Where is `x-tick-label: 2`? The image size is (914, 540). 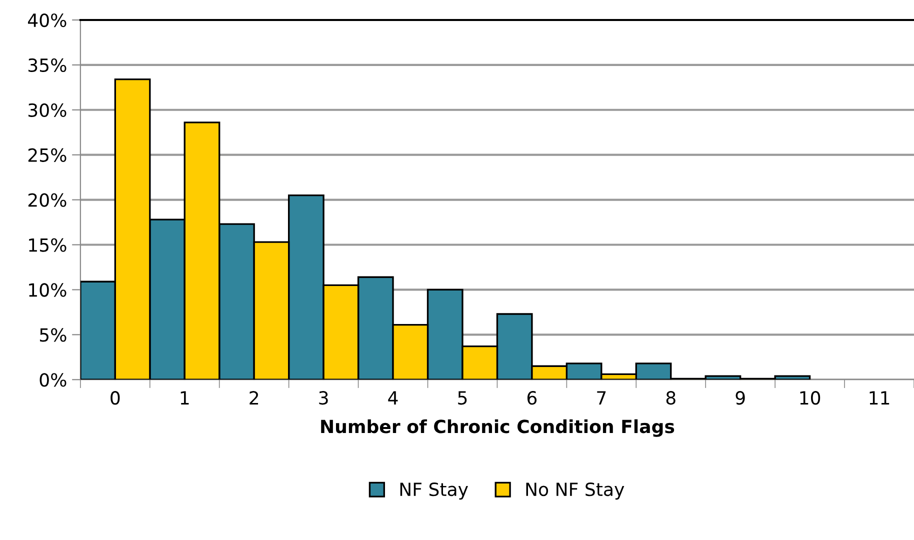
x-tick-label: 2 is located at coordinates (254, 397).